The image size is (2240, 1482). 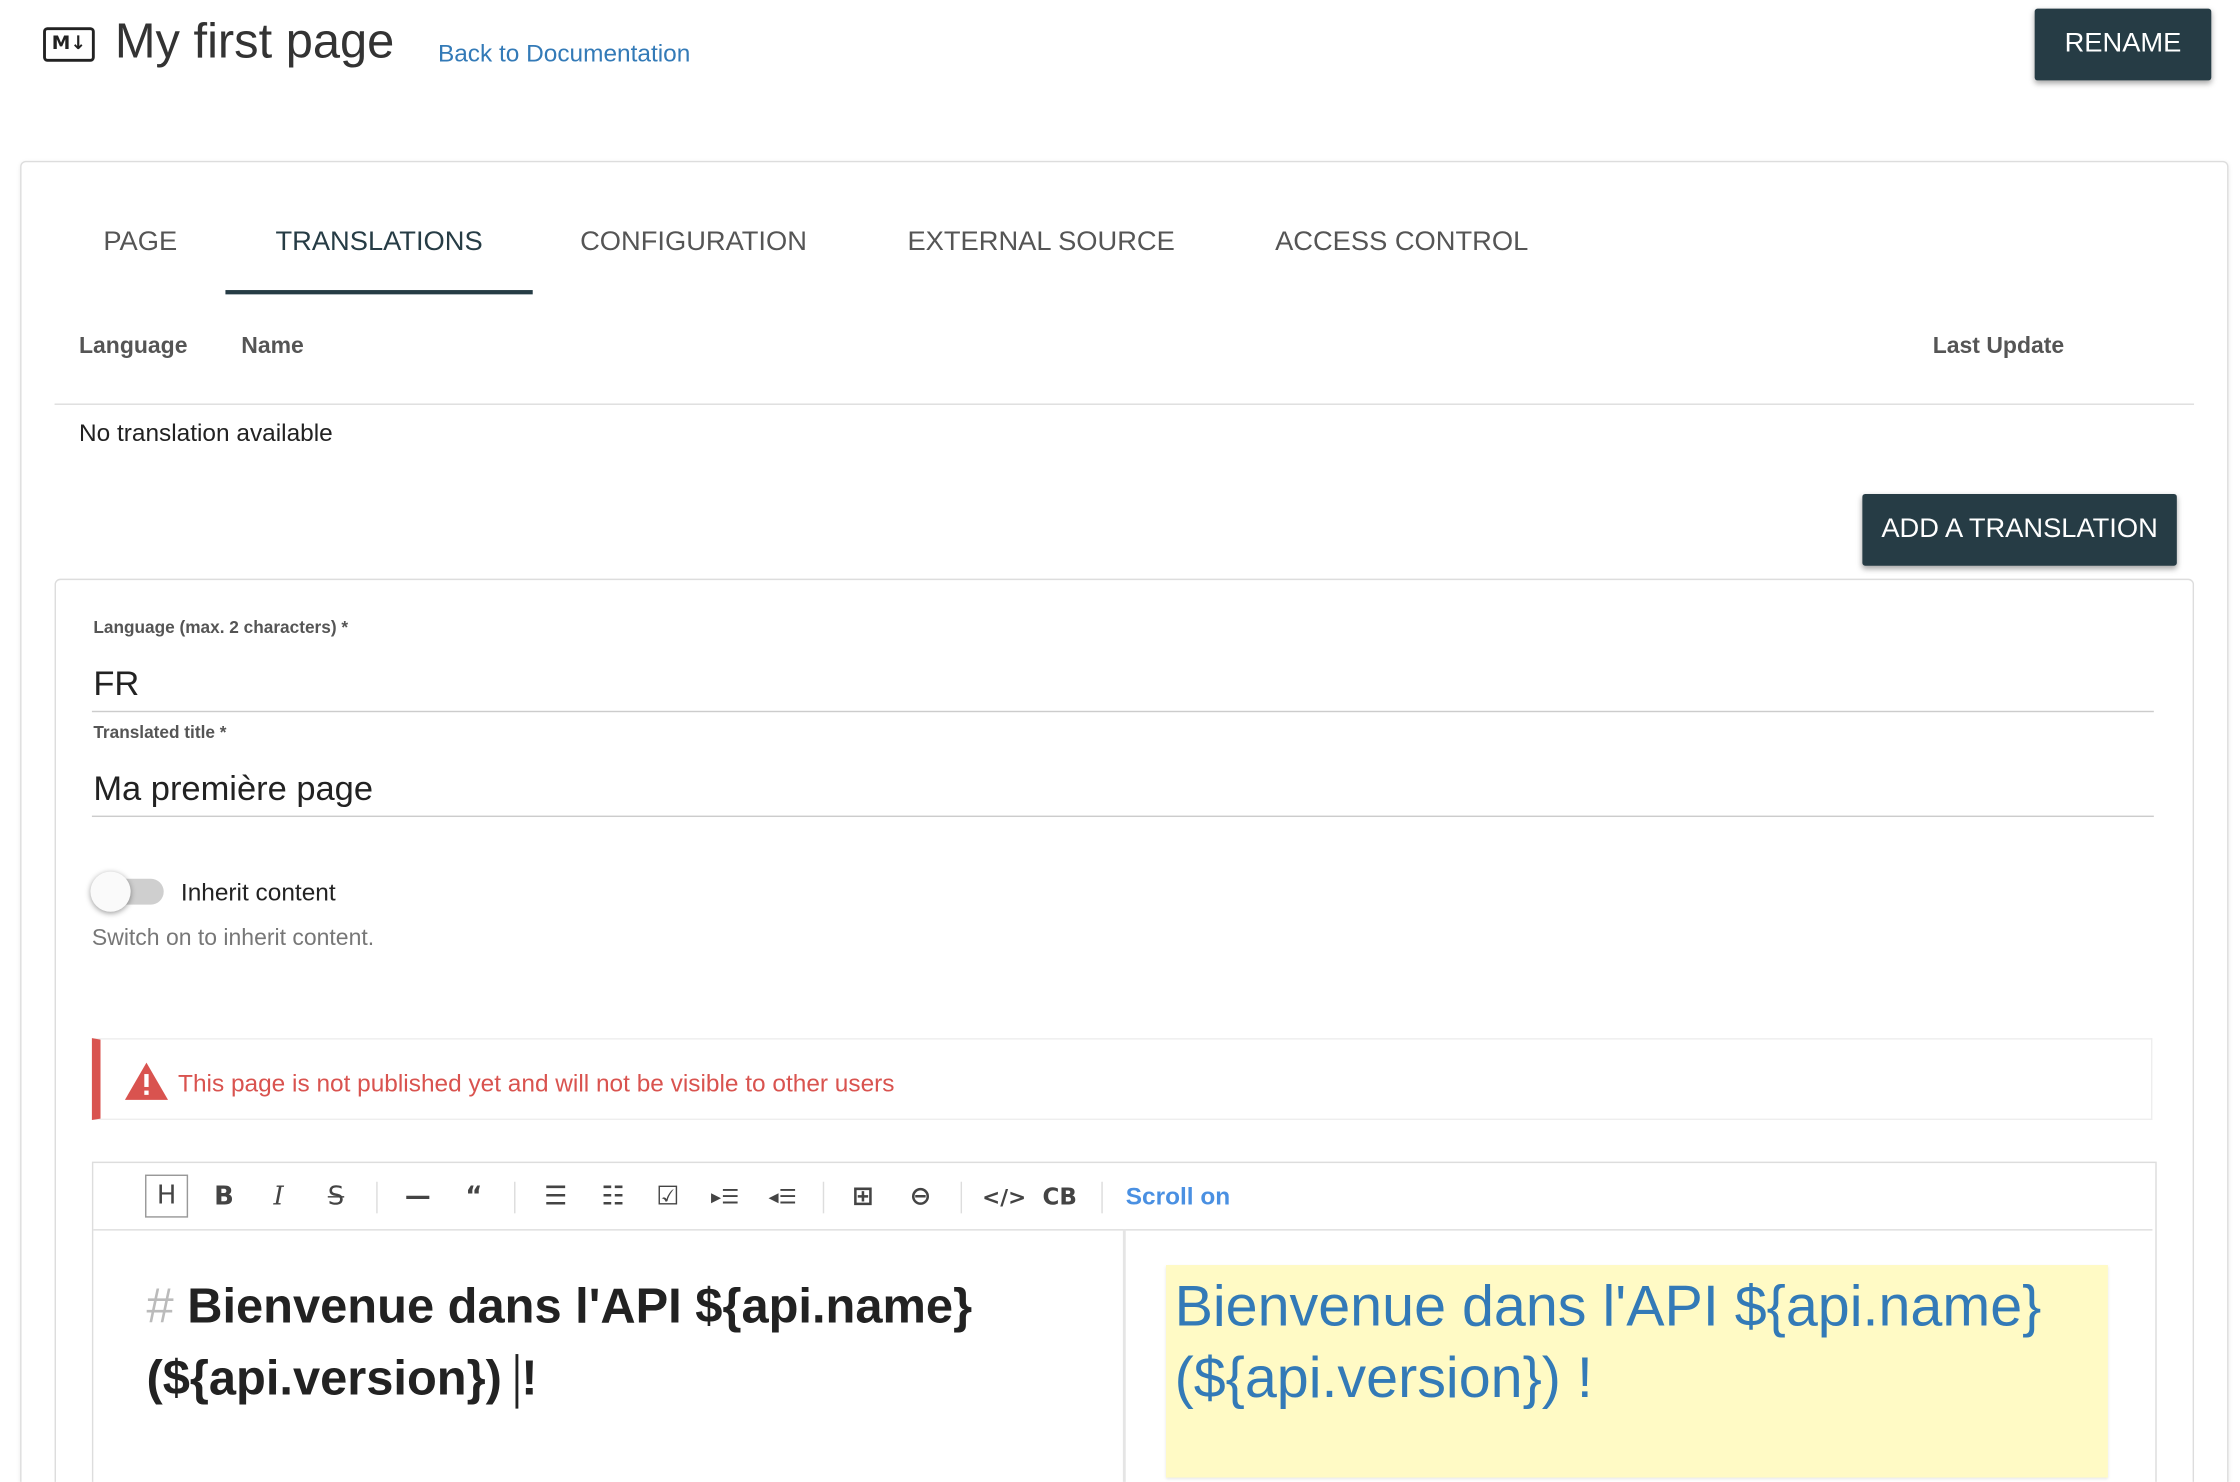 What do you see at coordinates (160, 1306) in the screenshot?
I see `heading-marker: #` at bounding box center [160, 1306].